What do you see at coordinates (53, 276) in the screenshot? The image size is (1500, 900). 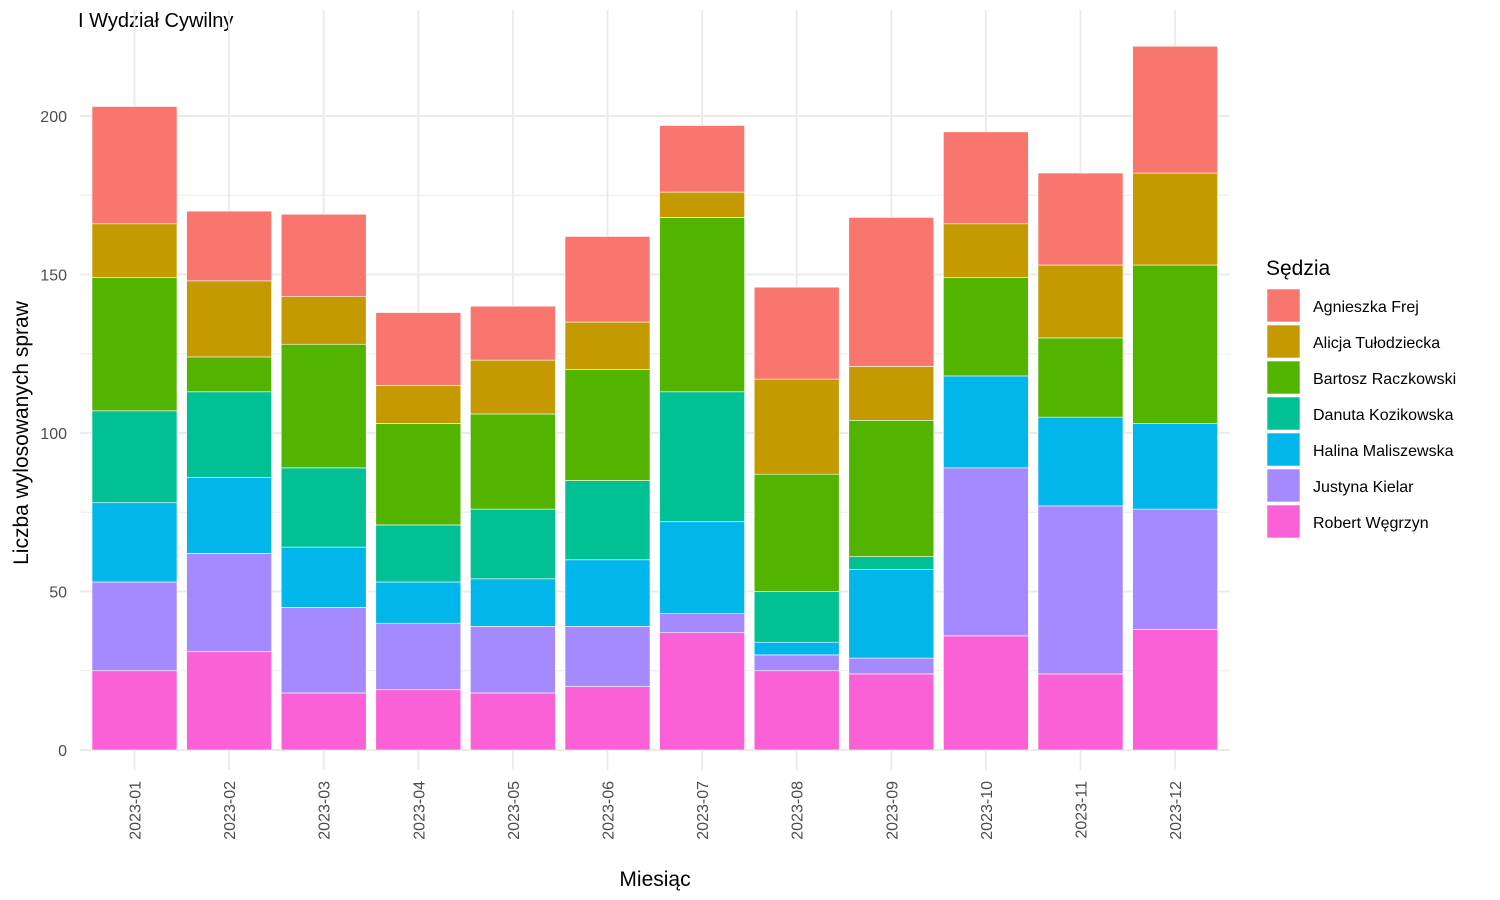 I see `y-tick-label: 150` at bounding box center [53, 276].